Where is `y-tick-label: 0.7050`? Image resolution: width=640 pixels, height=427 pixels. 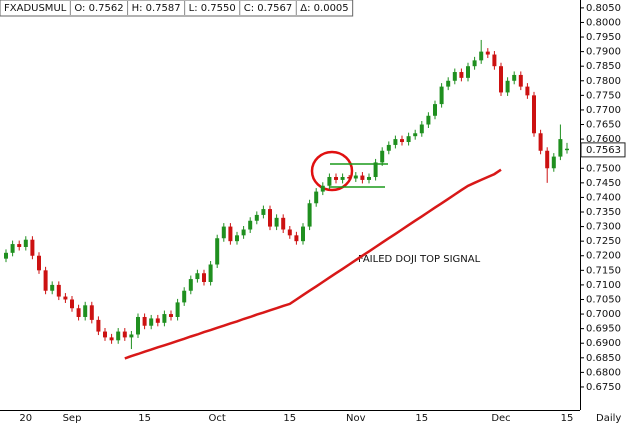 y-tick-label: 0.7050 is located at coordinates (603, 299).